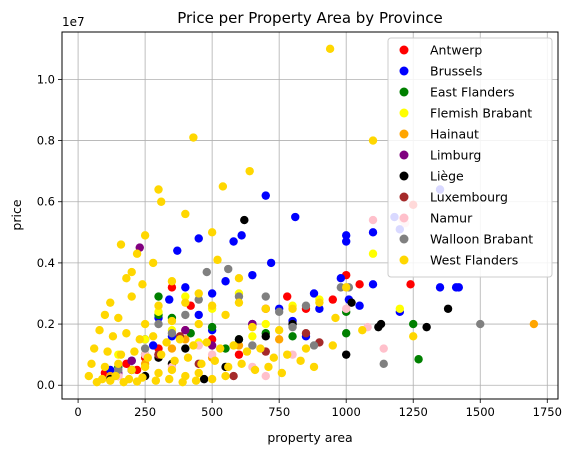 This screenshot has width=575, height=459. I want to click on legend-label: Luxembourg, so click(469, 197).